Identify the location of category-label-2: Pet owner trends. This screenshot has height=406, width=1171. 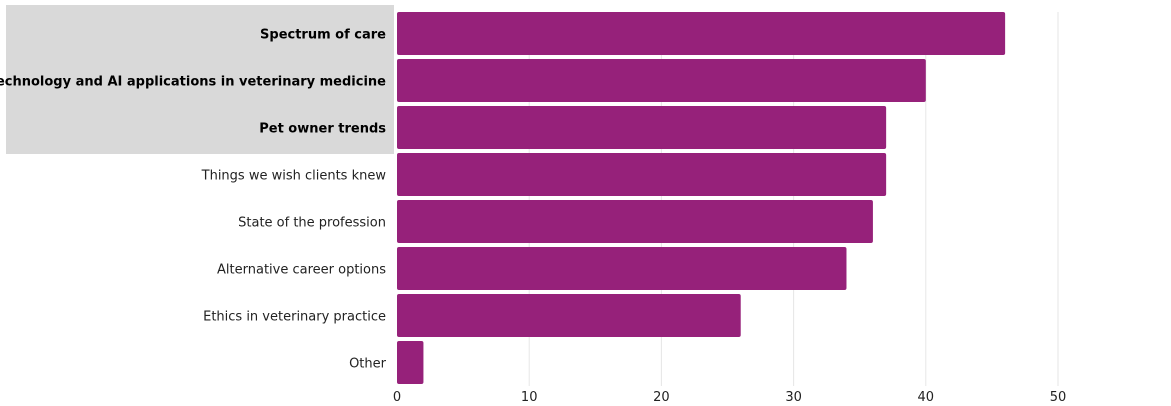
(322, 129).